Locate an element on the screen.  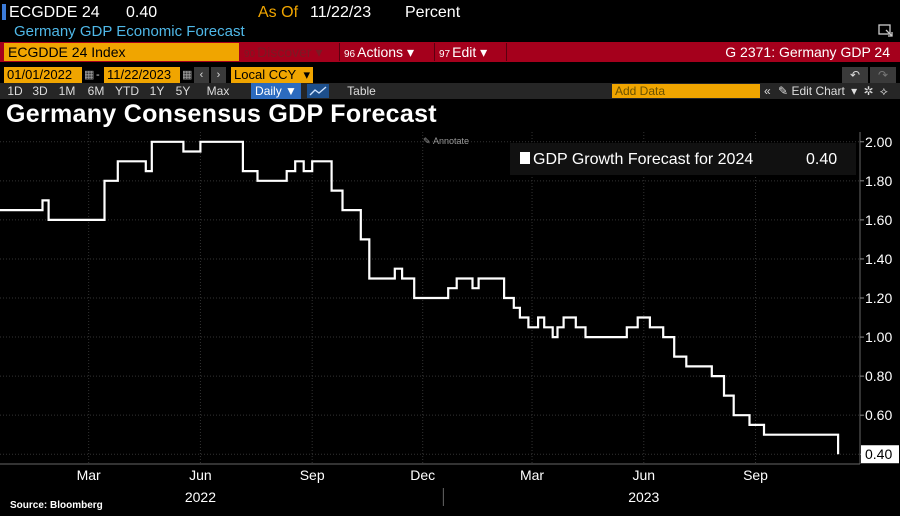
y-tick-label: 0.60 is located at coordinates (878, 415).